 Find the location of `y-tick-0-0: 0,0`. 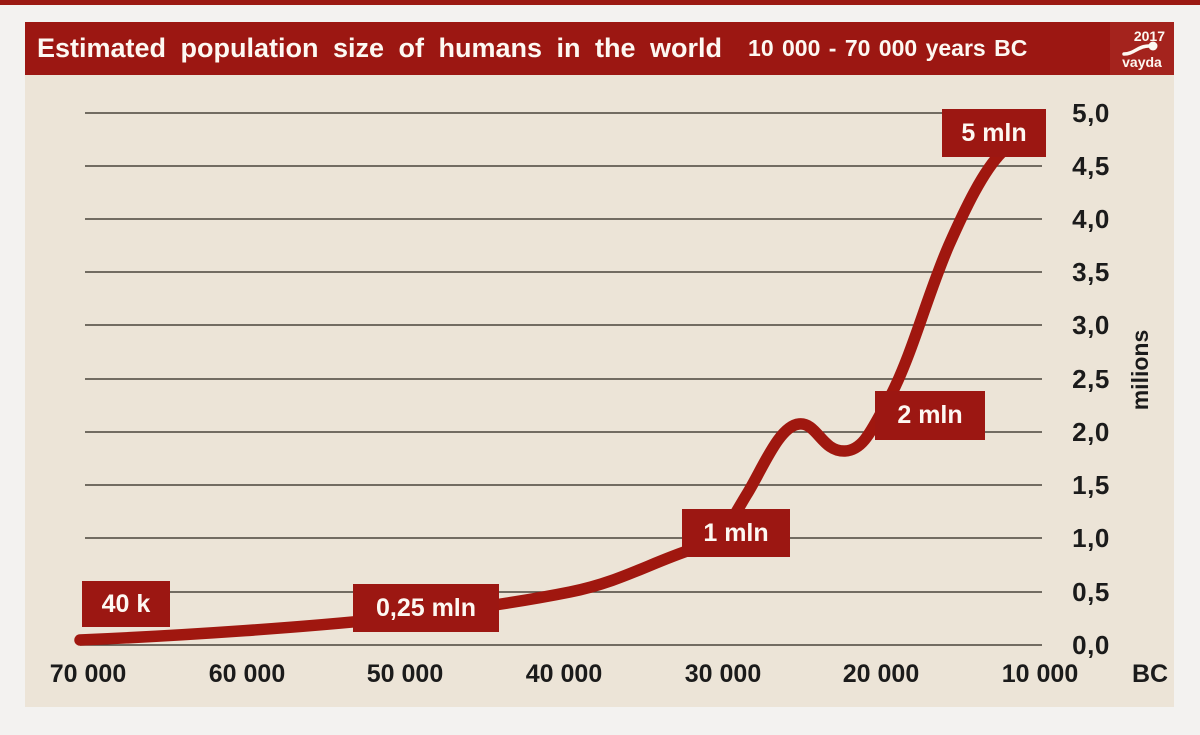

y-tick-0-0: 0,0 is located at coordinates (1091, 645).